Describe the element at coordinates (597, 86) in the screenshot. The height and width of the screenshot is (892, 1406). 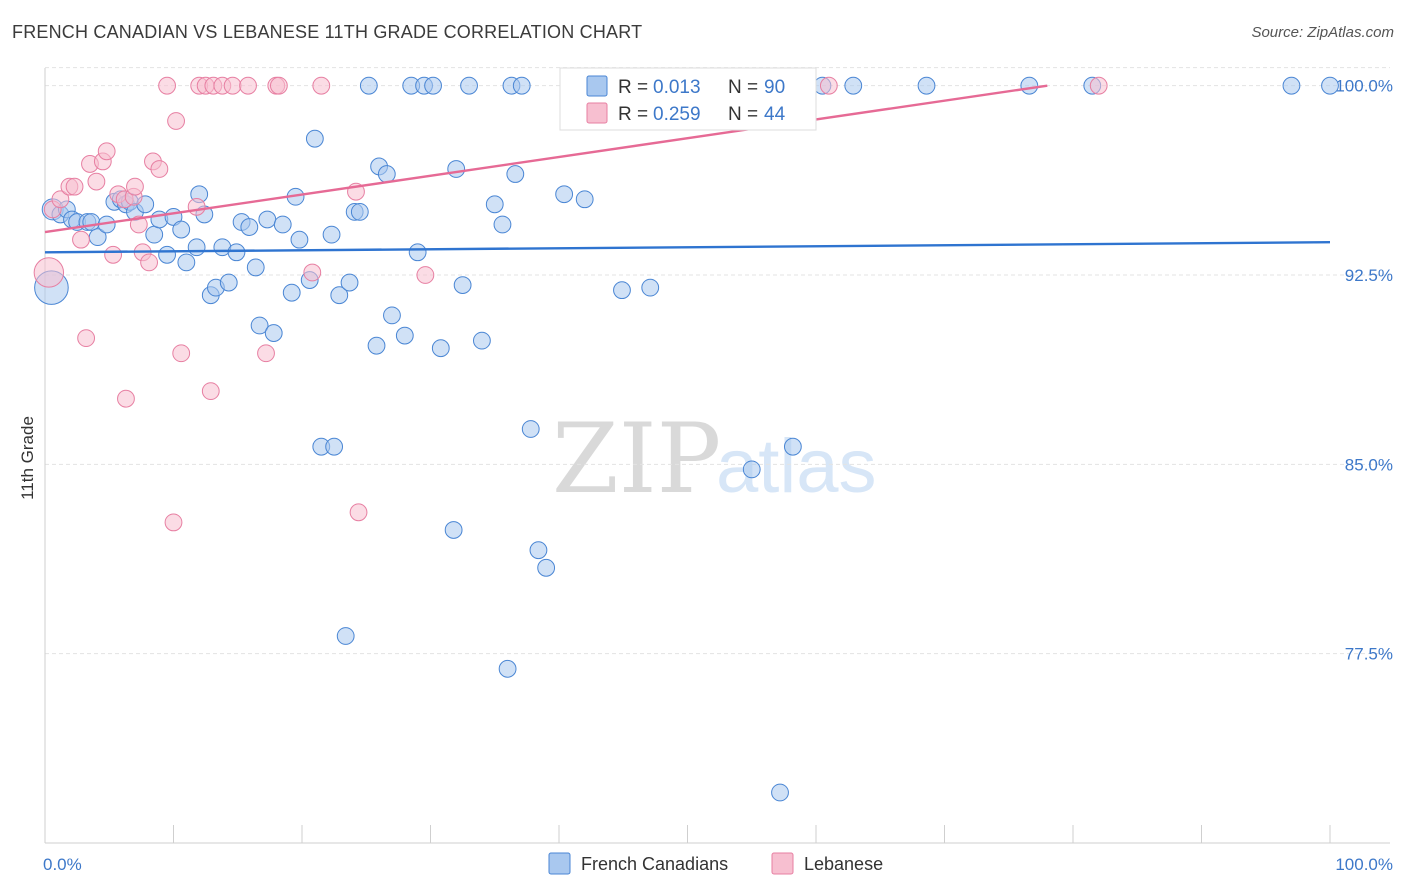
I see `legend-swatch-blue` at that location.